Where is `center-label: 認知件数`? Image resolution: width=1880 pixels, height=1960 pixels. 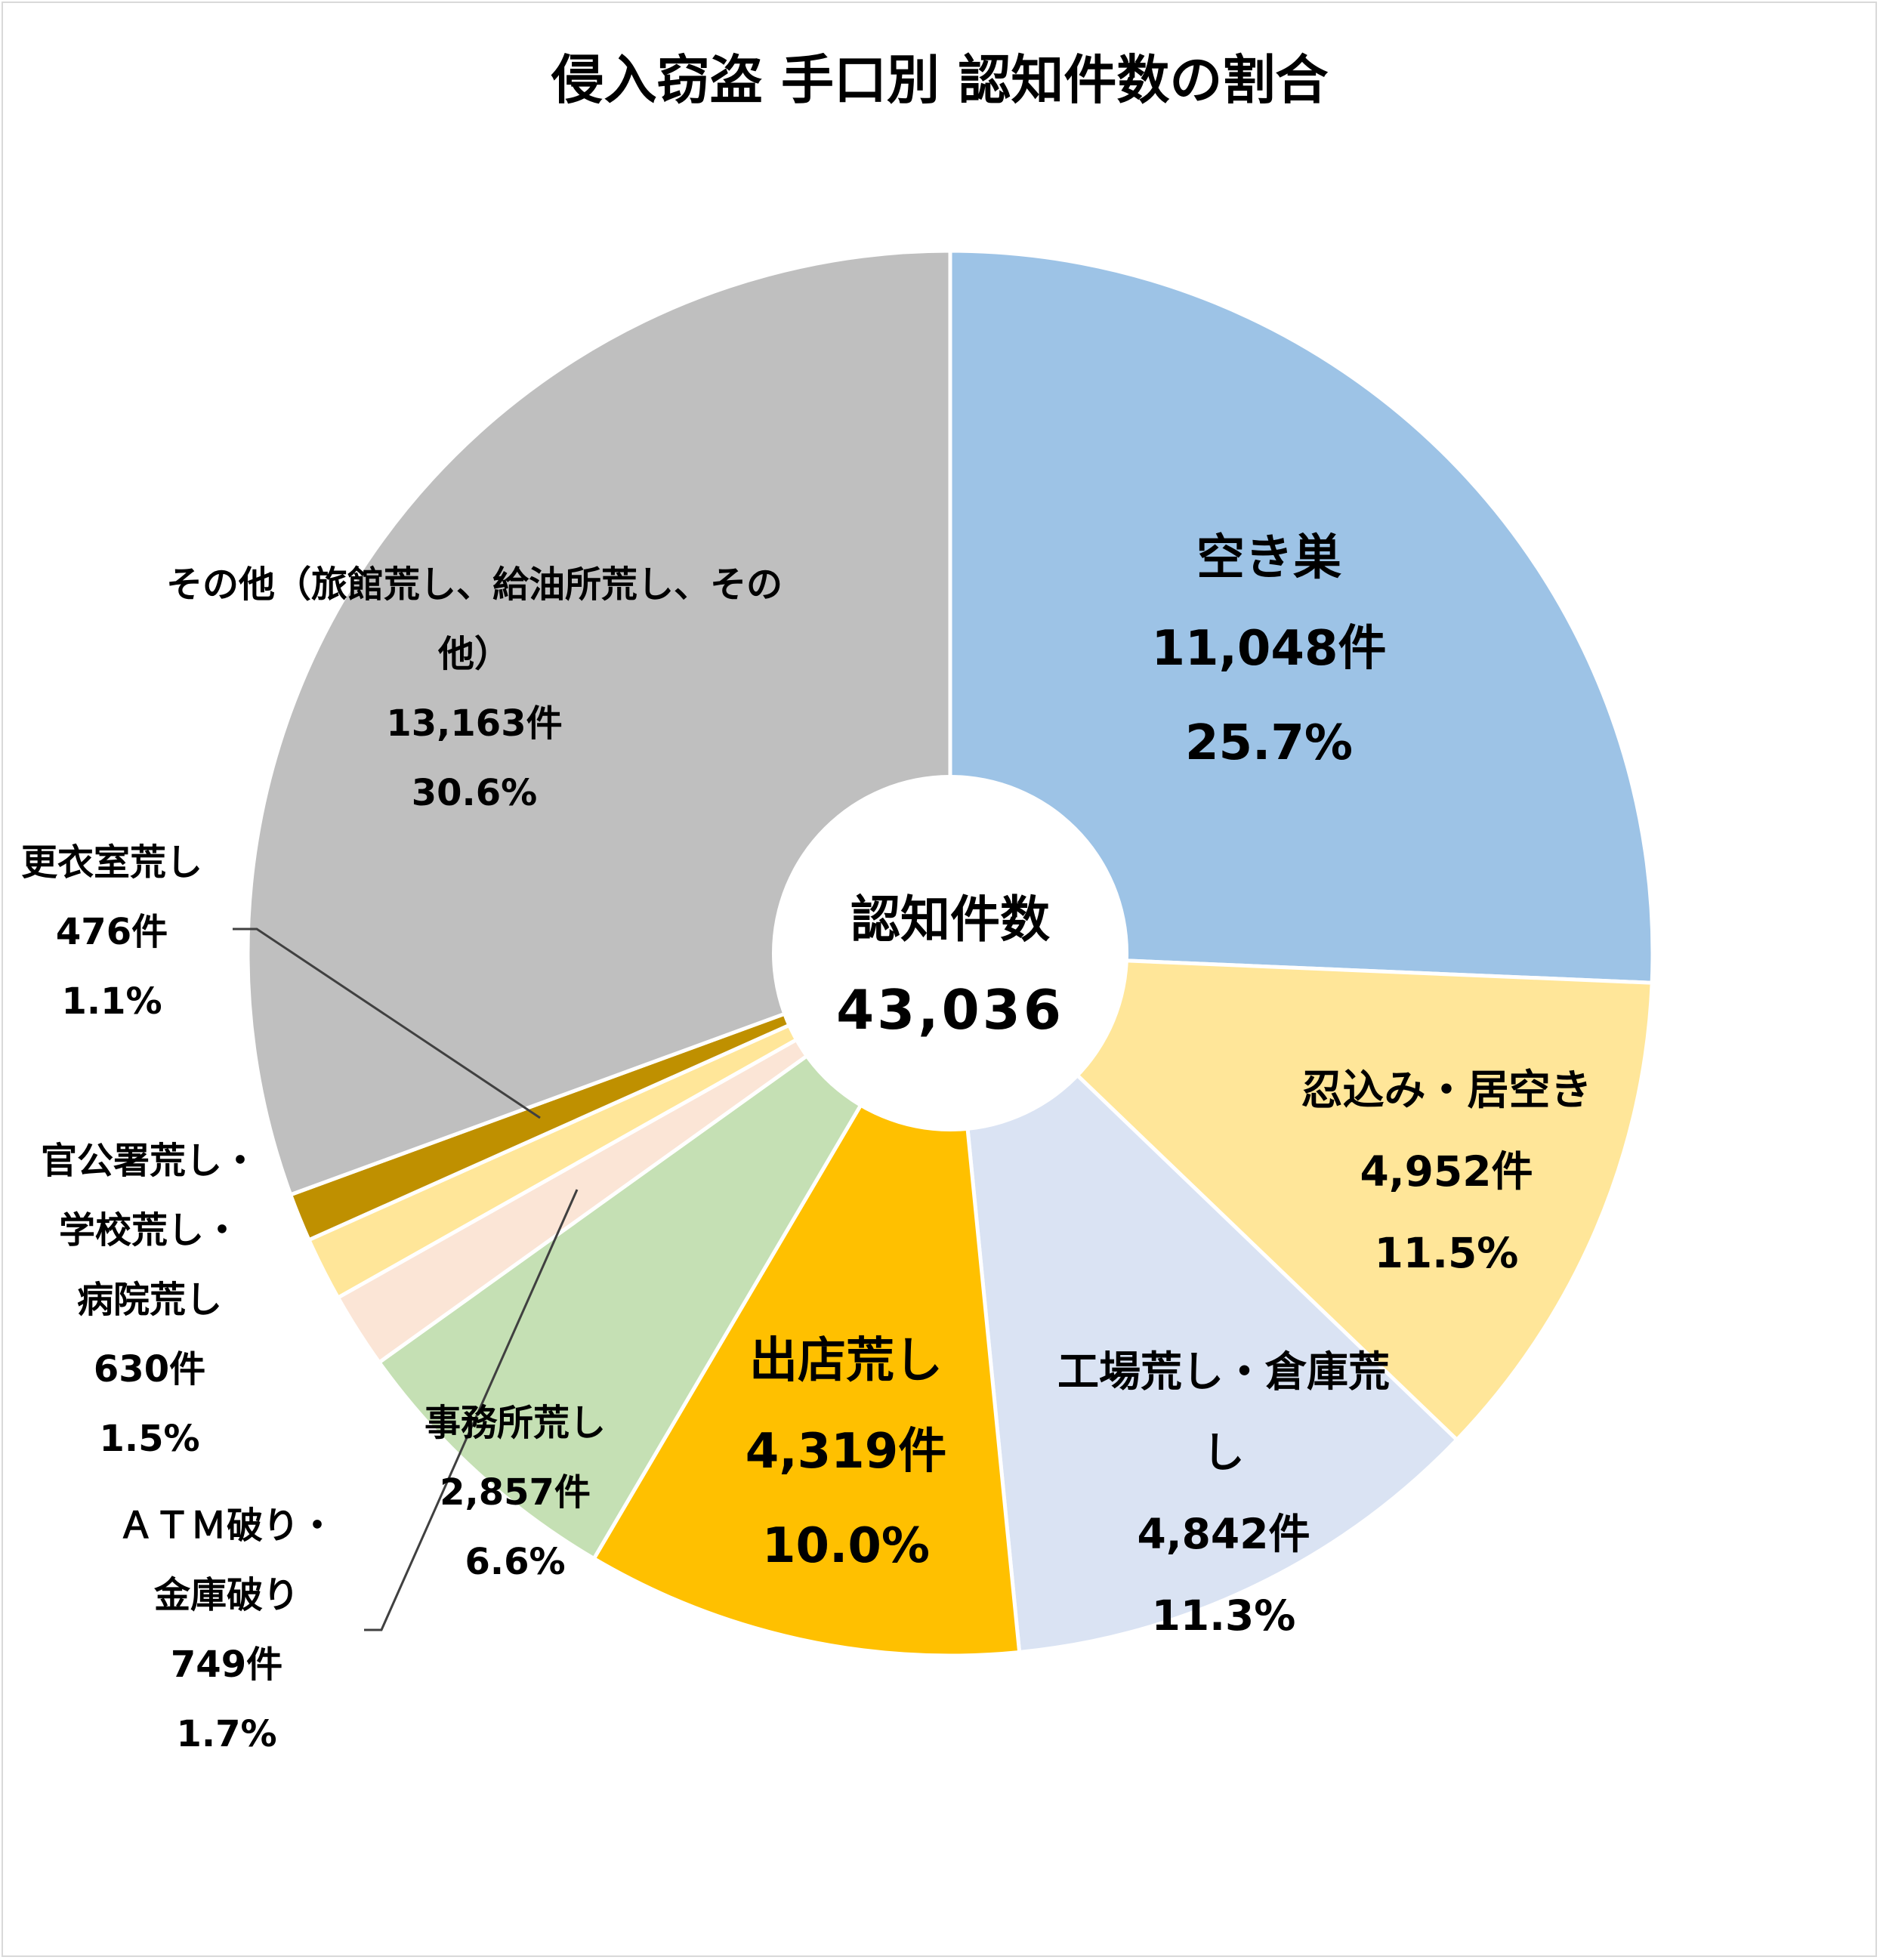 center-label: 認知件数 is located at coordinates (950, 919).